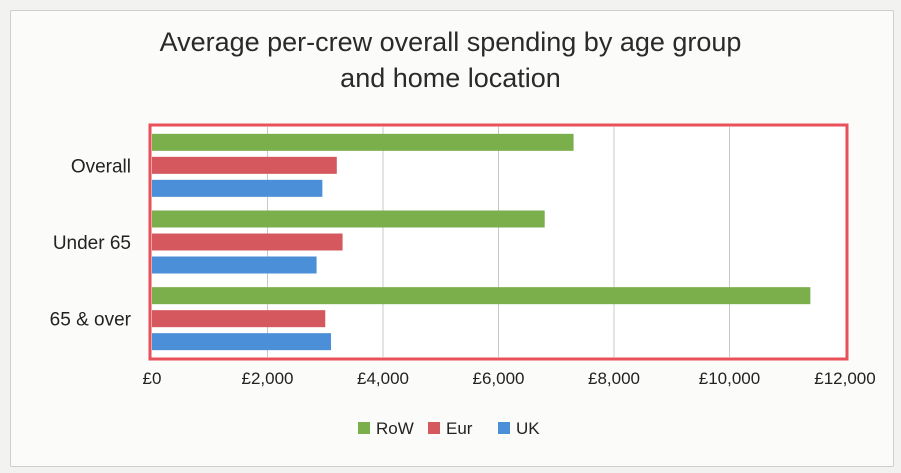  I want to click on legend-label-row: RoW, so click(395, 428).